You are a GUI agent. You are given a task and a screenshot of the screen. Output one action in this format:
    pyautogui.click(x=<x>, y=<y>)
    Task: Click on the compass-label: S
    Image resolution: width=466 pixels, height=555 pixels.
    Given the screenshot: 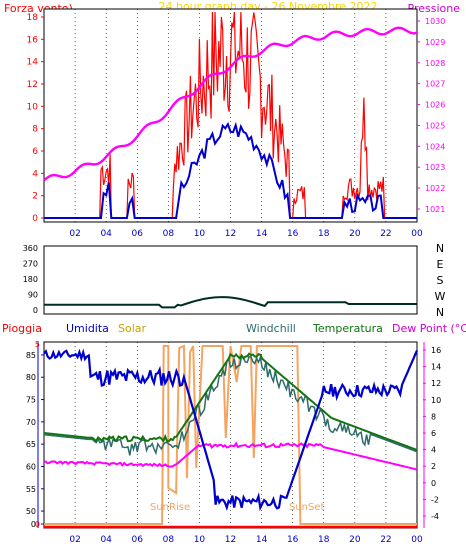 What is the action you would take?
    pyautogui.click(x=440, y=280)
    